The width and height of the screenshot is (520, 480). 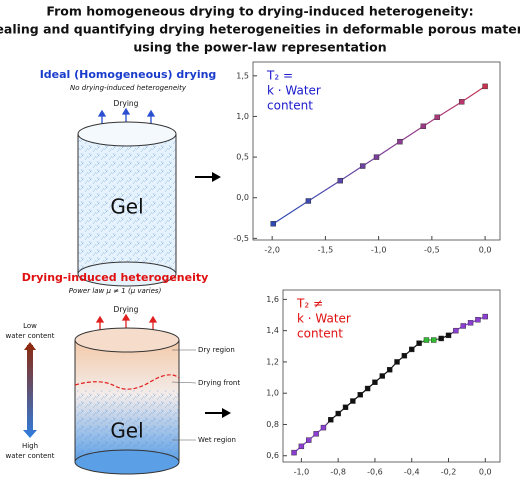 What do you see at coordinates (279, 76) in the screenshot?
I see `annotation: T₂ =` at bounding box center [279, 76].